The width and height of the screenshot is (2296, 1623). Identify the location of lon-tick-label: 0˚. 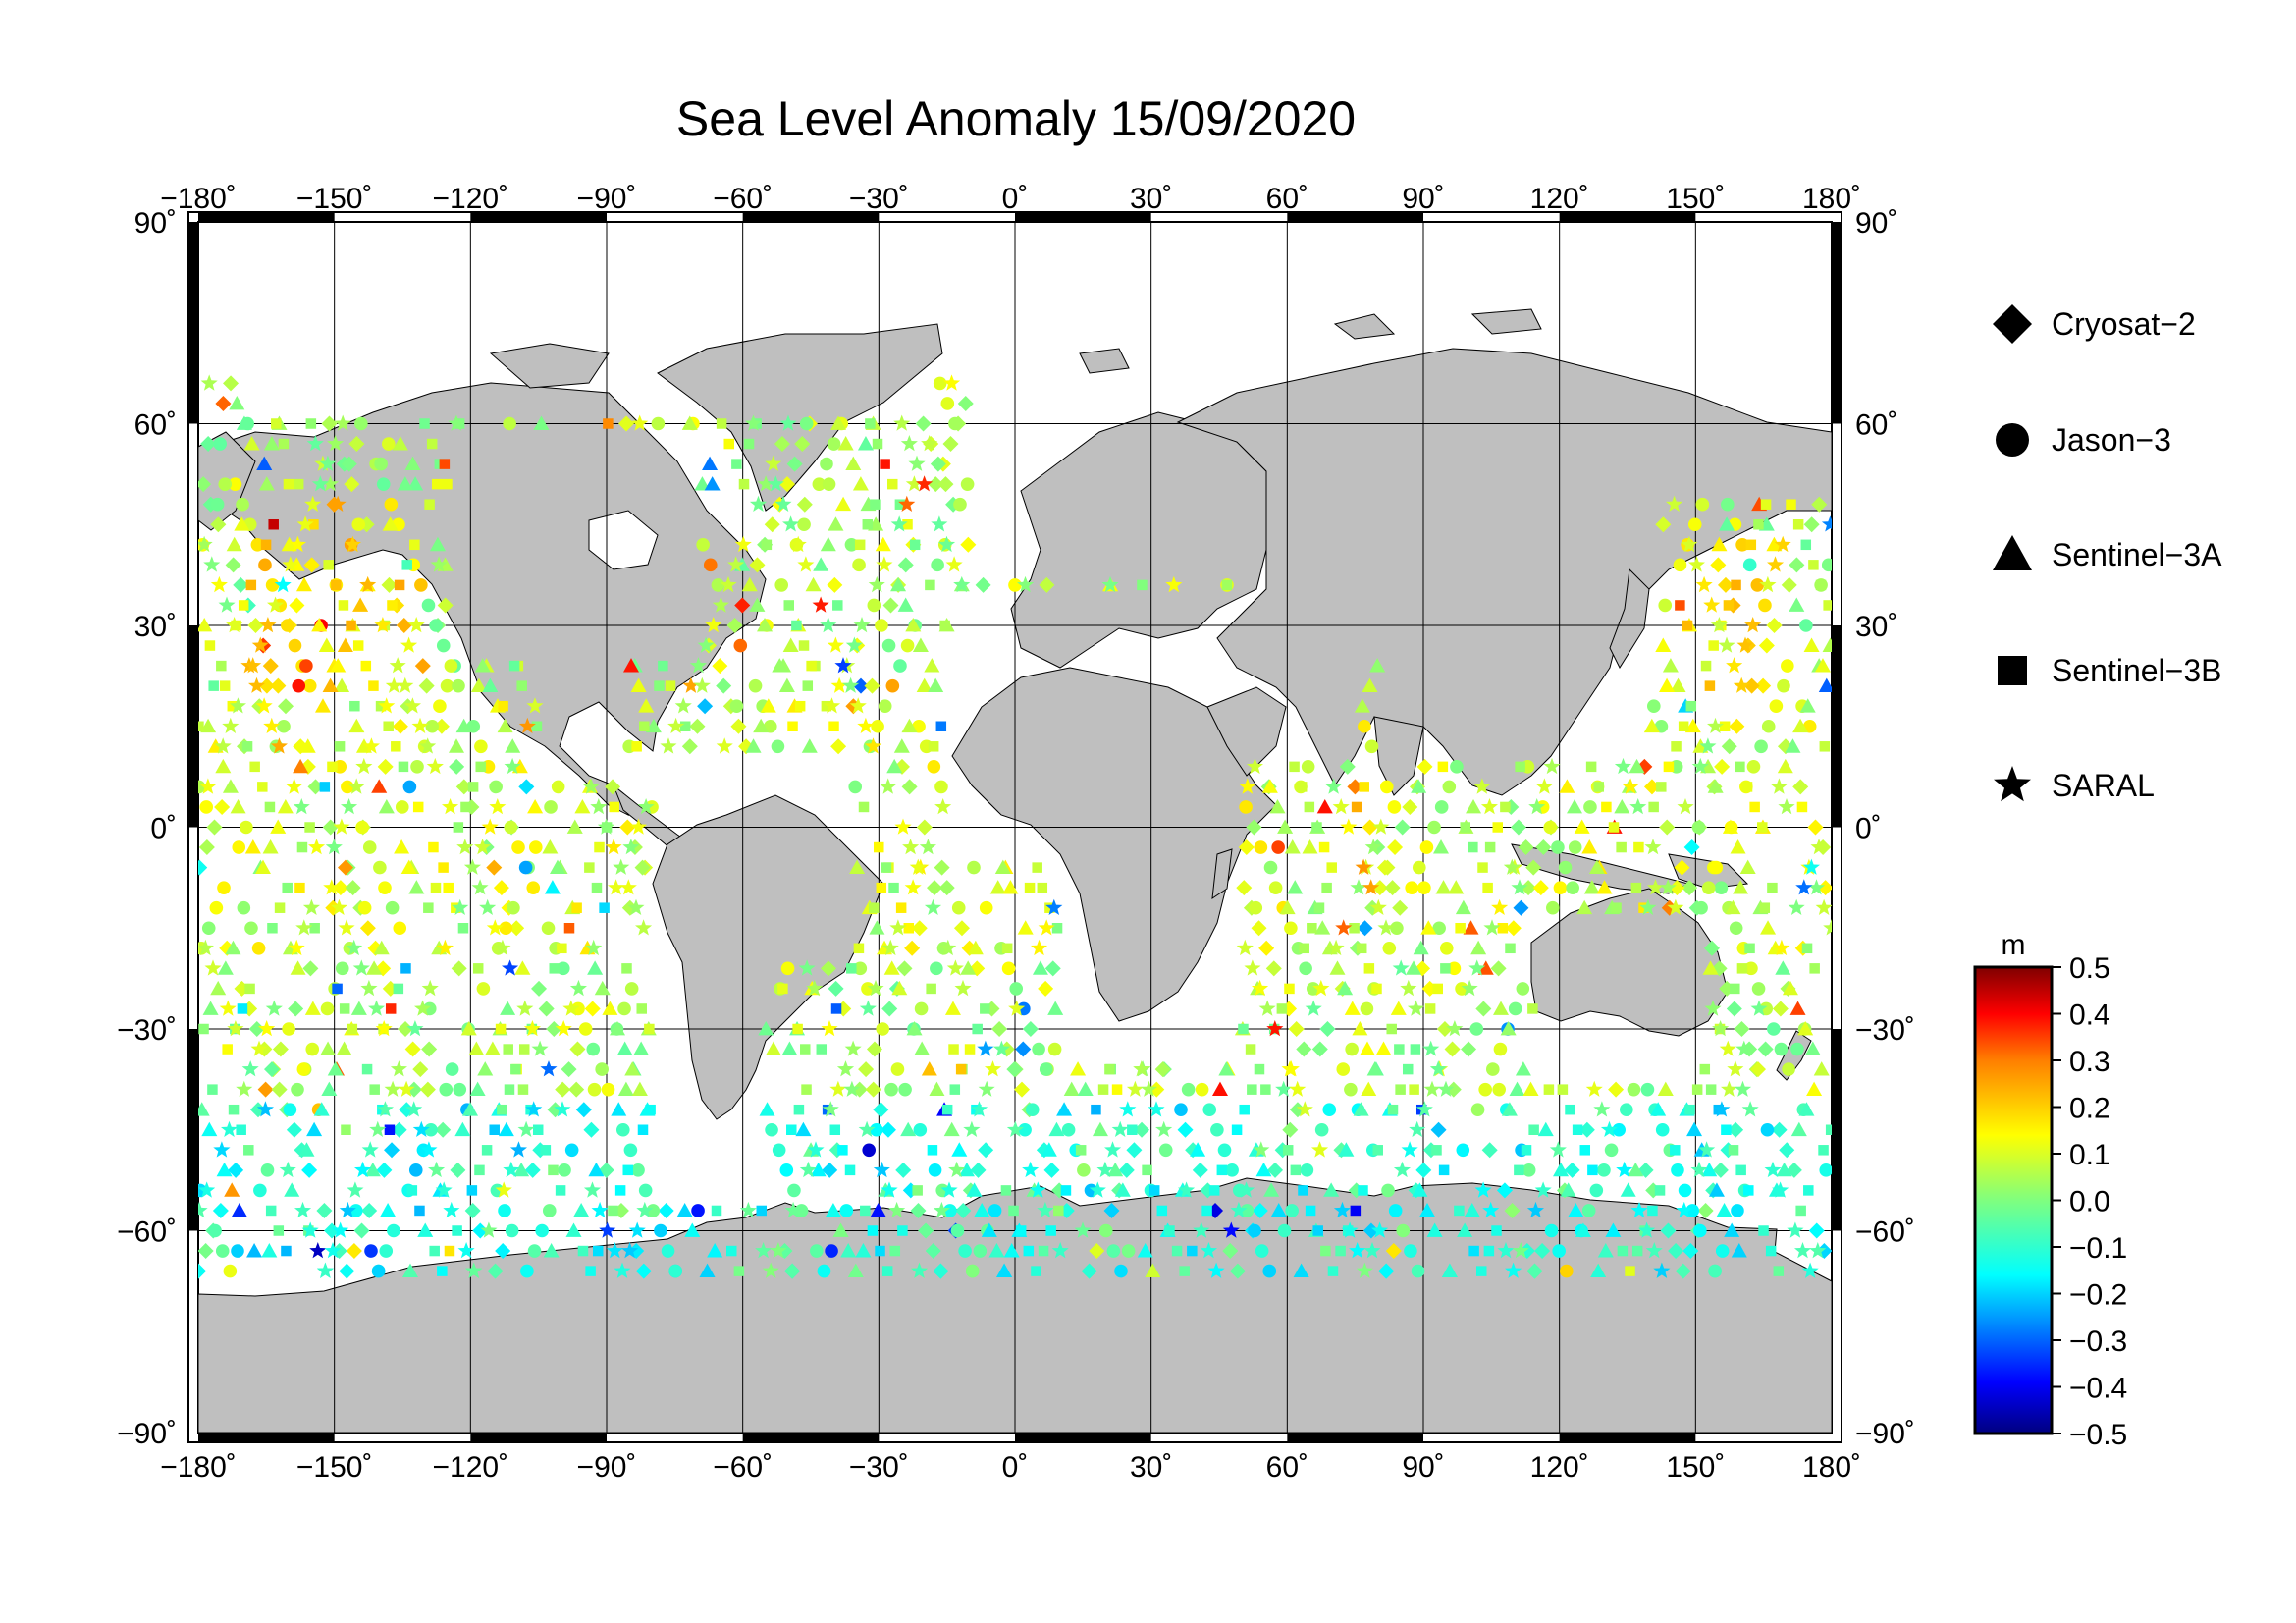
(1015, 199).